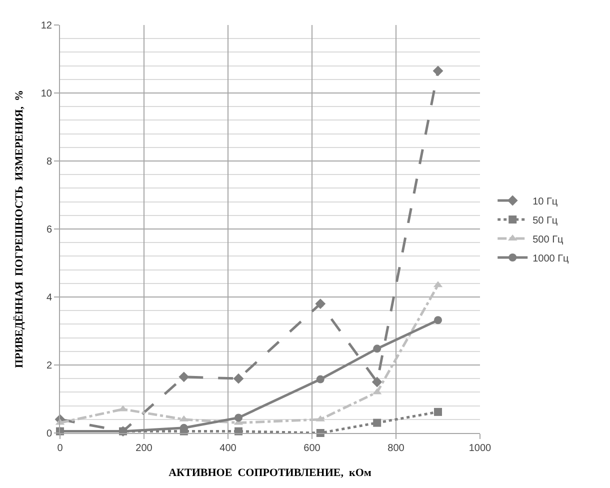  I want to click on x-tick-label: 0, so click(60, 448).